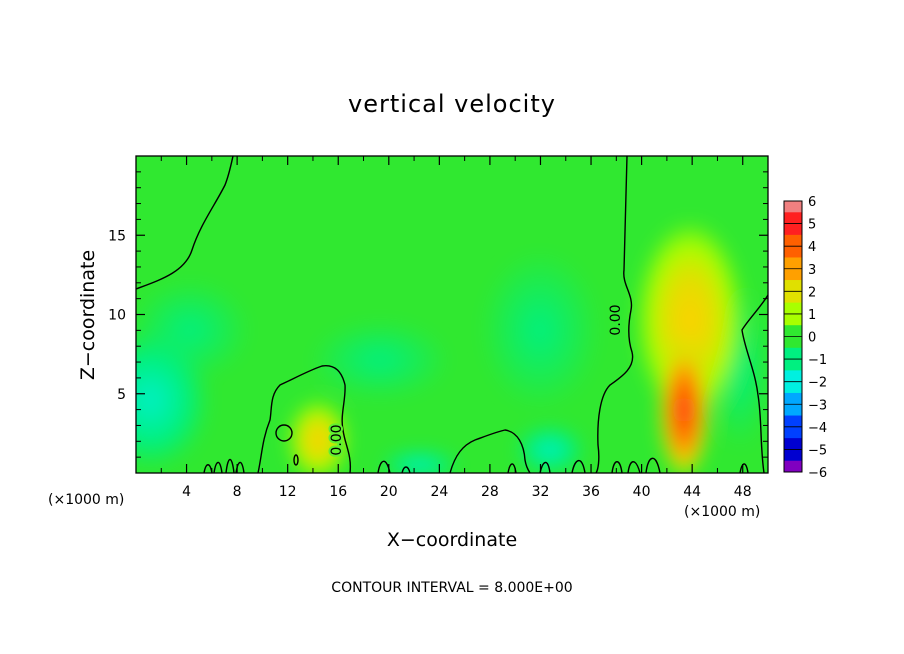 Image resolution: width=904 pixels, height=654 pixels. I want to click on colorbar-label: −1, so click(817, 360).